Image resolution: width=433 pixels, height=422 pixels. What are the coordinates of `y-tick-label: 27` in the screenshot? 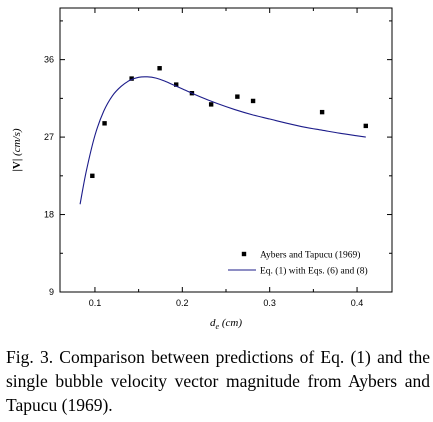 It's located at (49, 137).